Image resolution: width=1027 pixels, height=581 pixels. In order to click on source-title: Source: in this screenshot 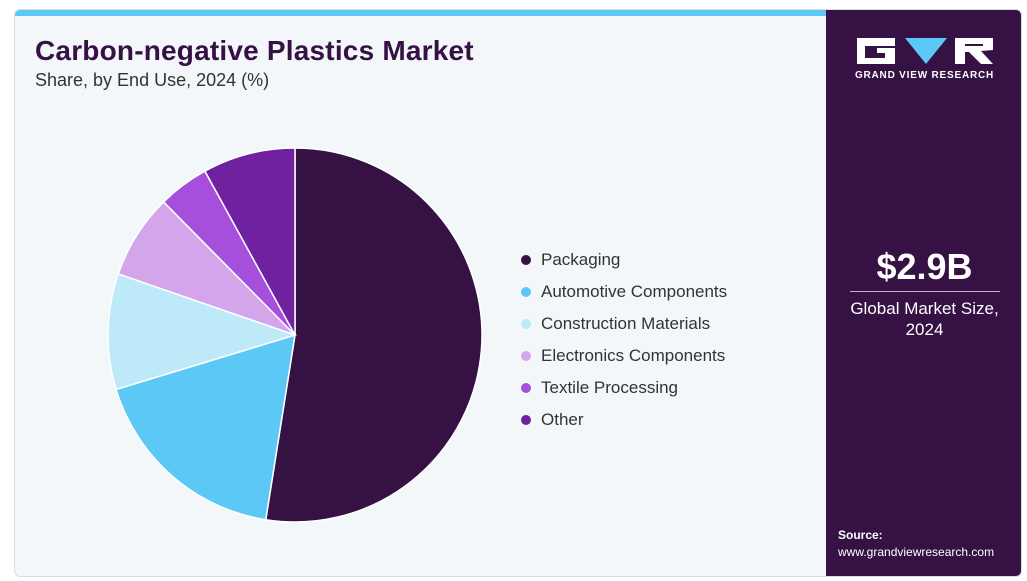, I will do `click(860, 535)`.